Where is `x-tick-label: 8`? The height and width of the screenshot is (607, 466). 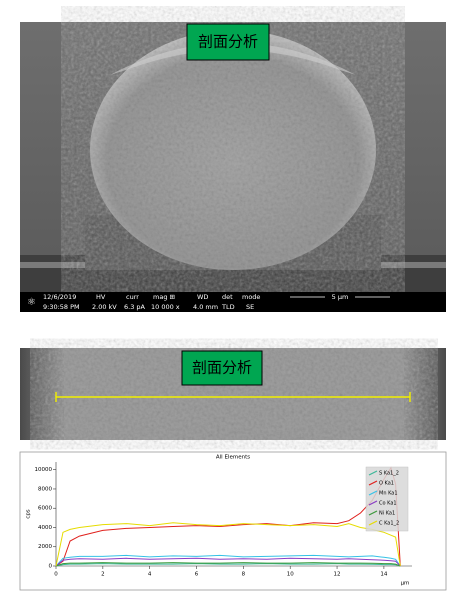
x-tick-label: 8 is located at coordinates (244, 575).